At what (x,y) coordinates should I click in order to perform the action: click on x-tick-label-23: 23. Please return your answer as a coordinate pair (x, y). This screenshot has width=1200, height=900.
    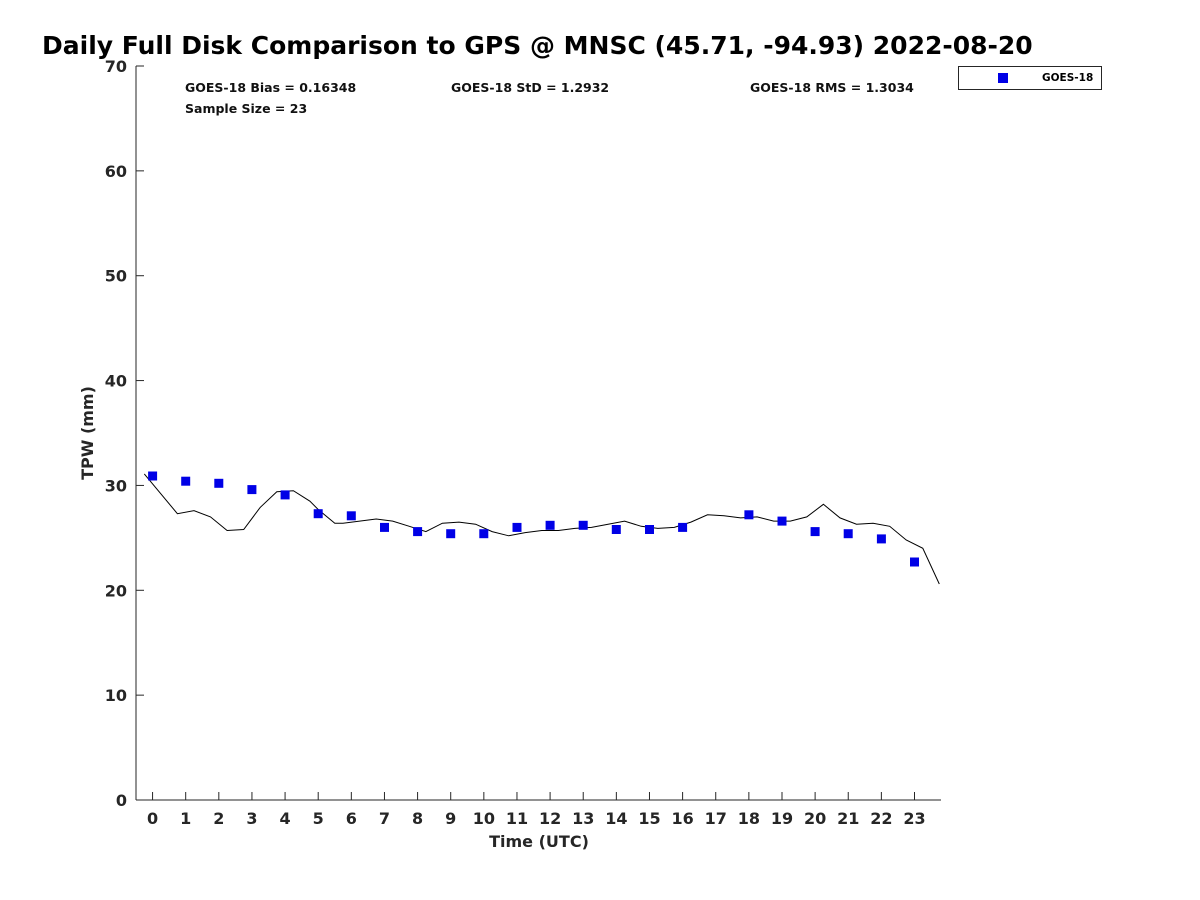
    Looking at the image, I should click on (914, 818).